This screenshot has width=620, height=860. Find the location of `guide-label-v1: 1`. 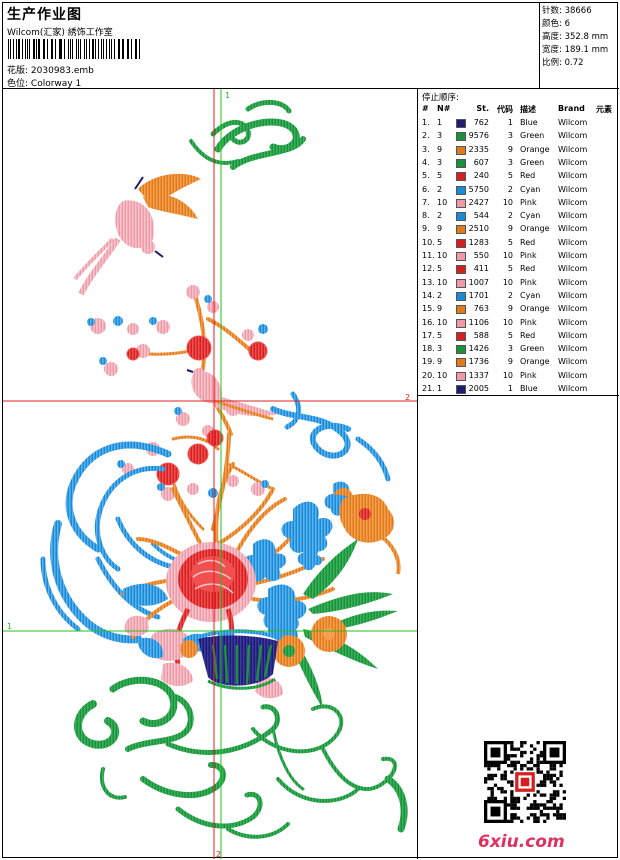

guide-label-v1: 1 is located at coordinates (227, 95).